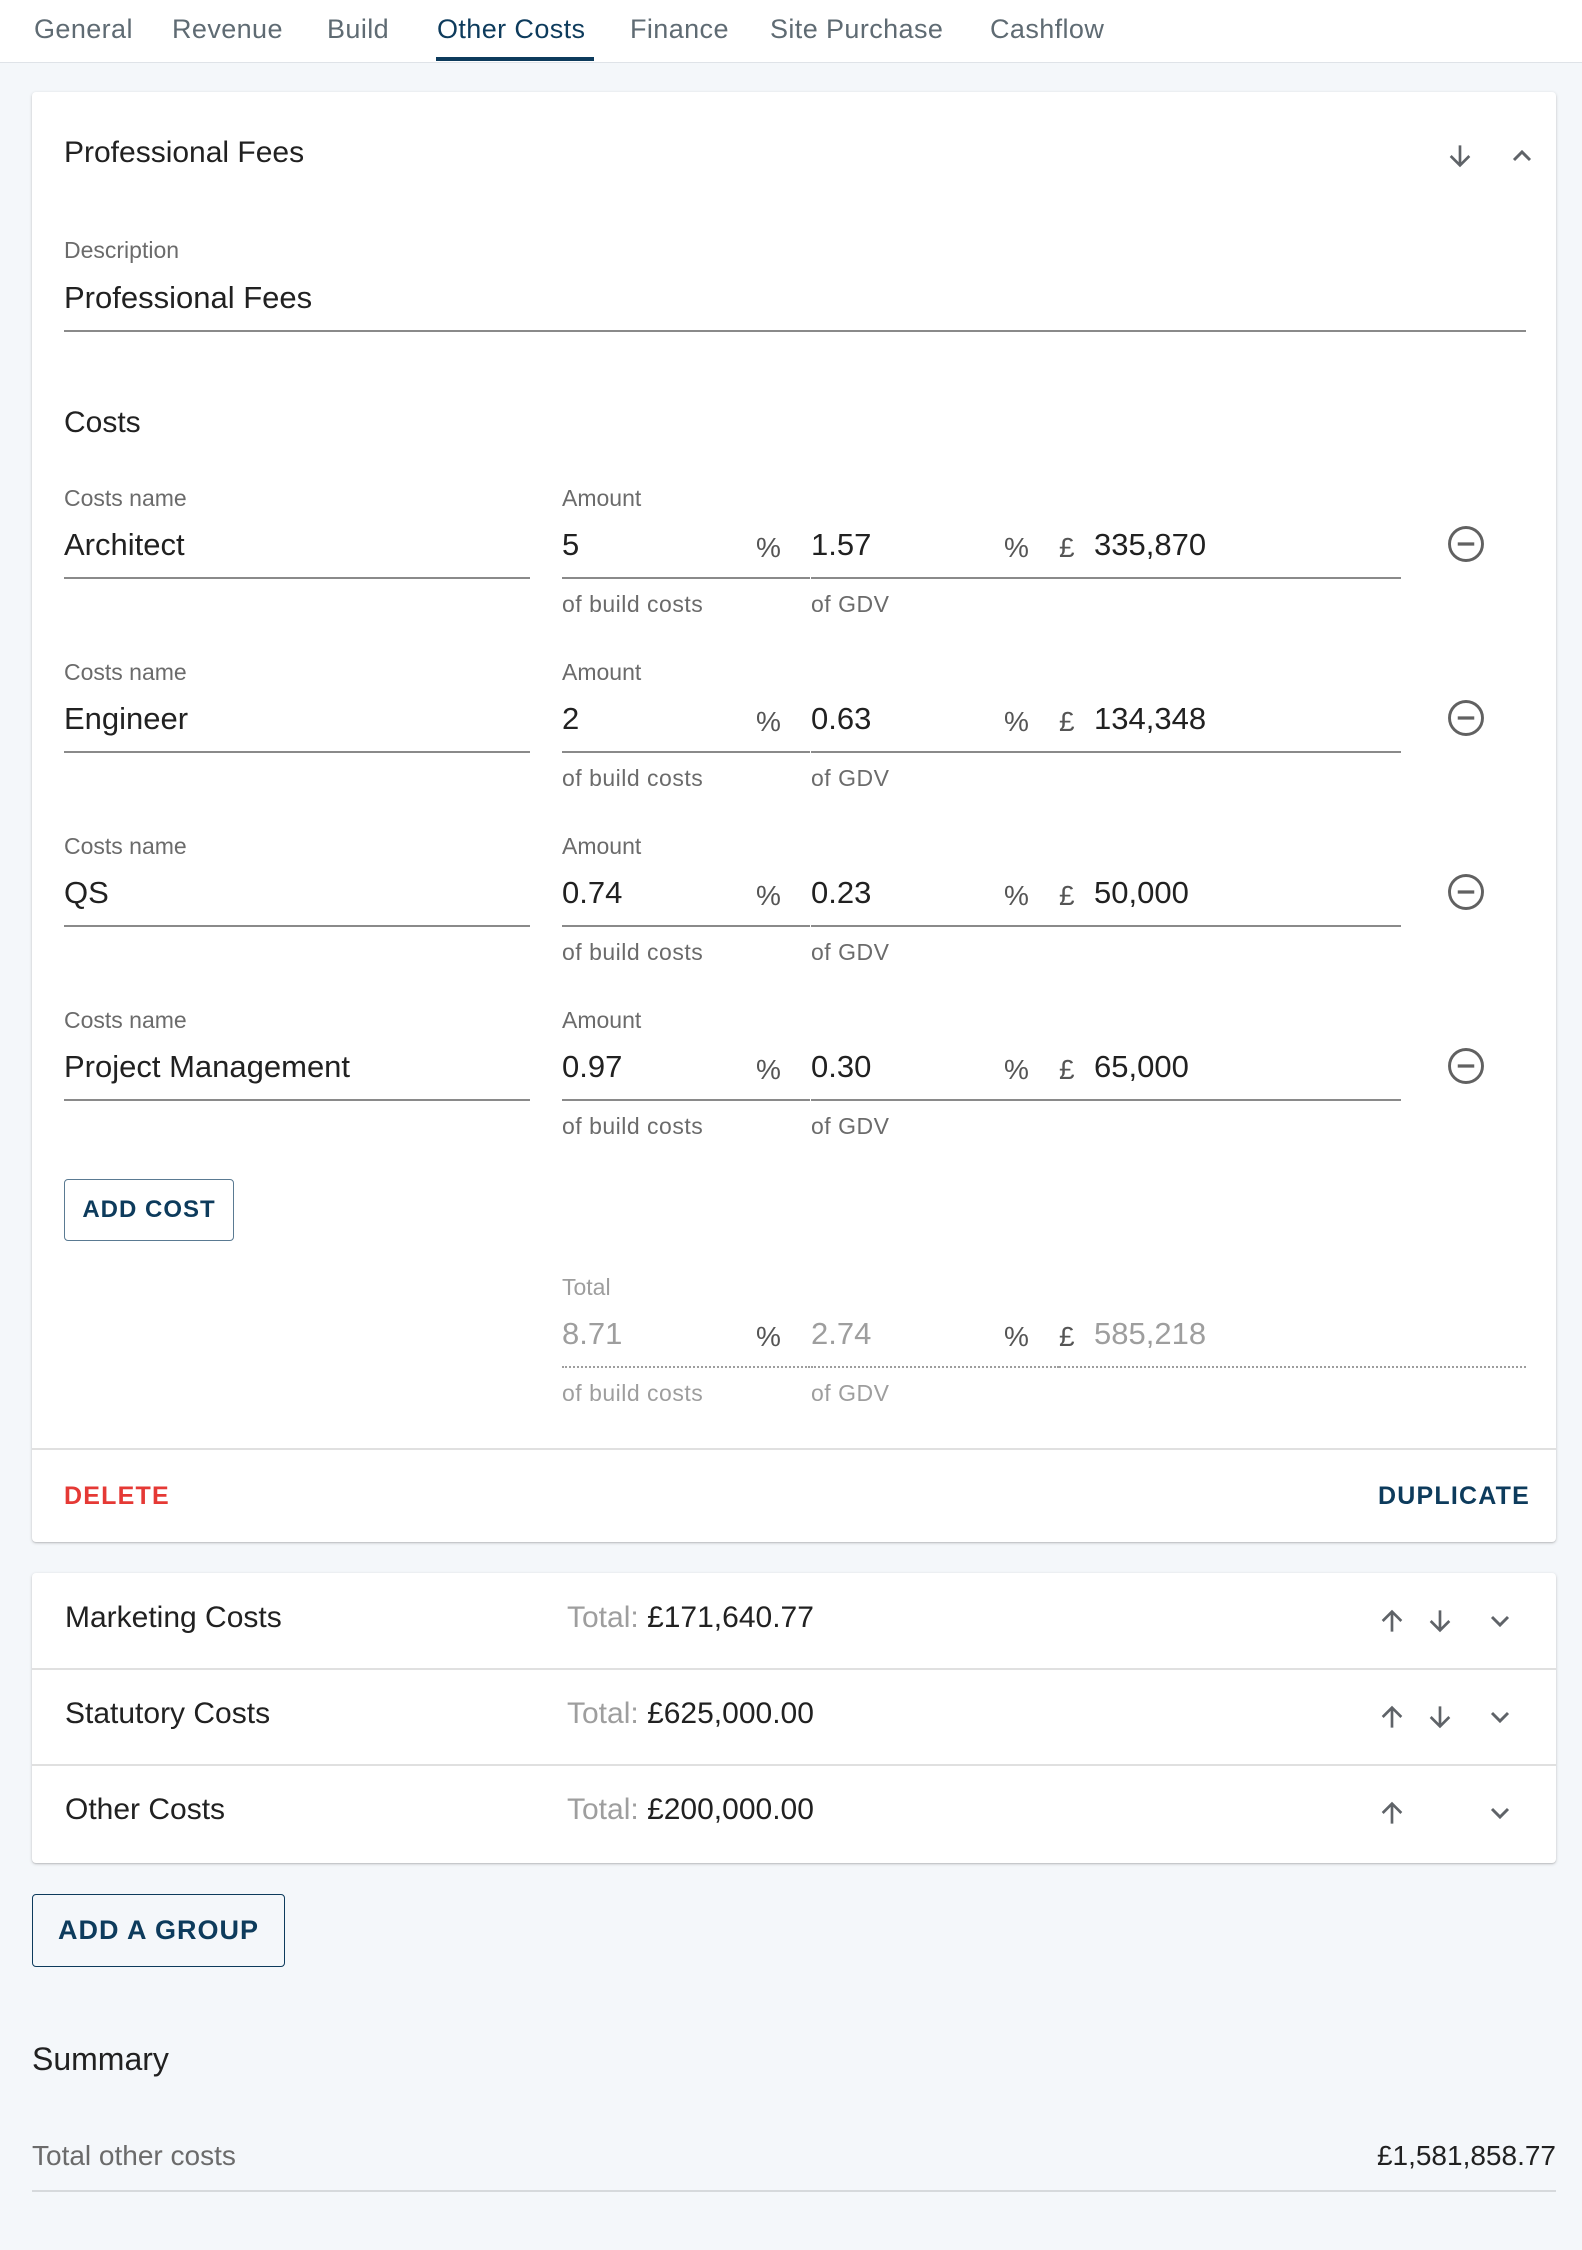  I want to click on add-cost-button: ADD COST, so click(149, 1210).